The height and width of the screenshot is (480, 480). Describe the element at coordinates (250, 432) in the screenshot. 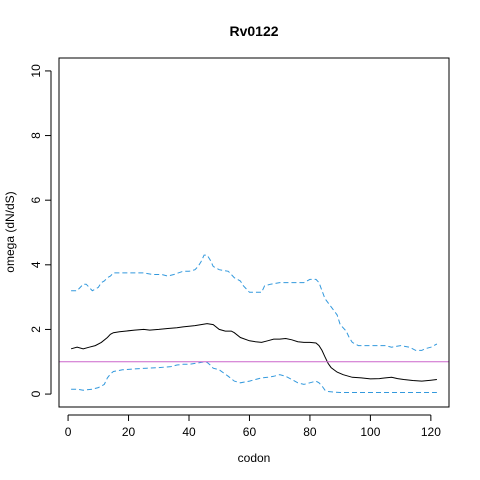

I see `x-tick-label: 60` at that location.